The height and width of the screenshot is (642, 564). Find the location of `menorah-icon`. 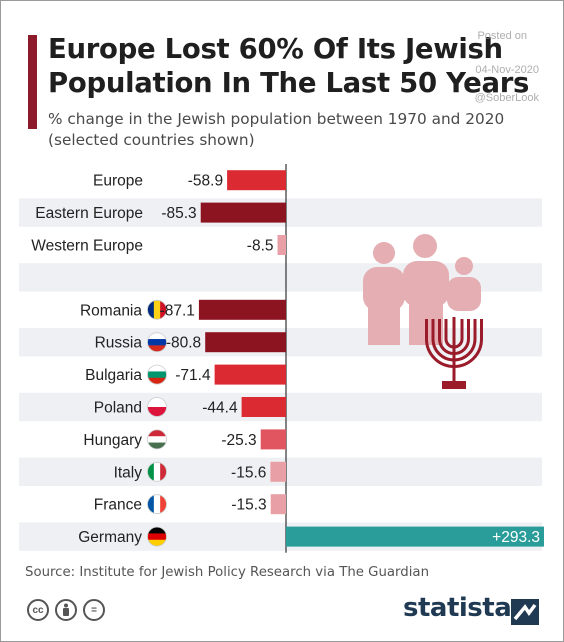

menorah-icon is located at coordinates (454, 349).